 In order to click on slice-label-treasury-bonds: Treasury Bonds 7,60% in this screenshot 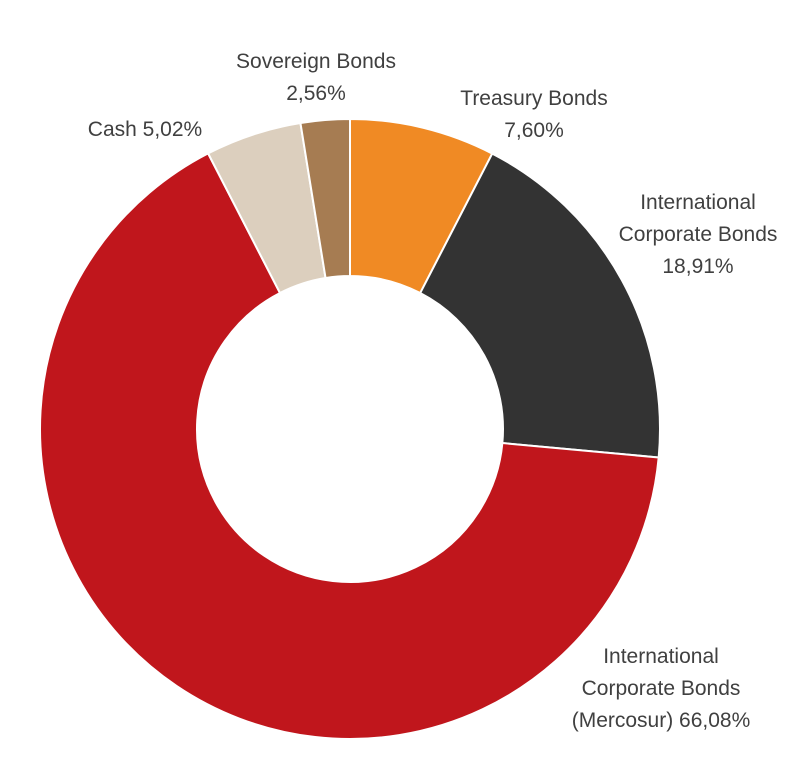, I will do `click(533, 114)`.